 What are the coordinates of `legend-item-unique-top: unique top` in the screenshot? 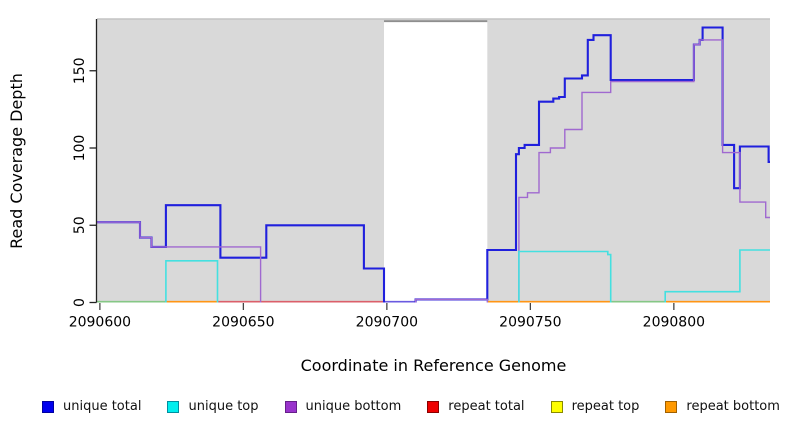 It's located at (213, 406).